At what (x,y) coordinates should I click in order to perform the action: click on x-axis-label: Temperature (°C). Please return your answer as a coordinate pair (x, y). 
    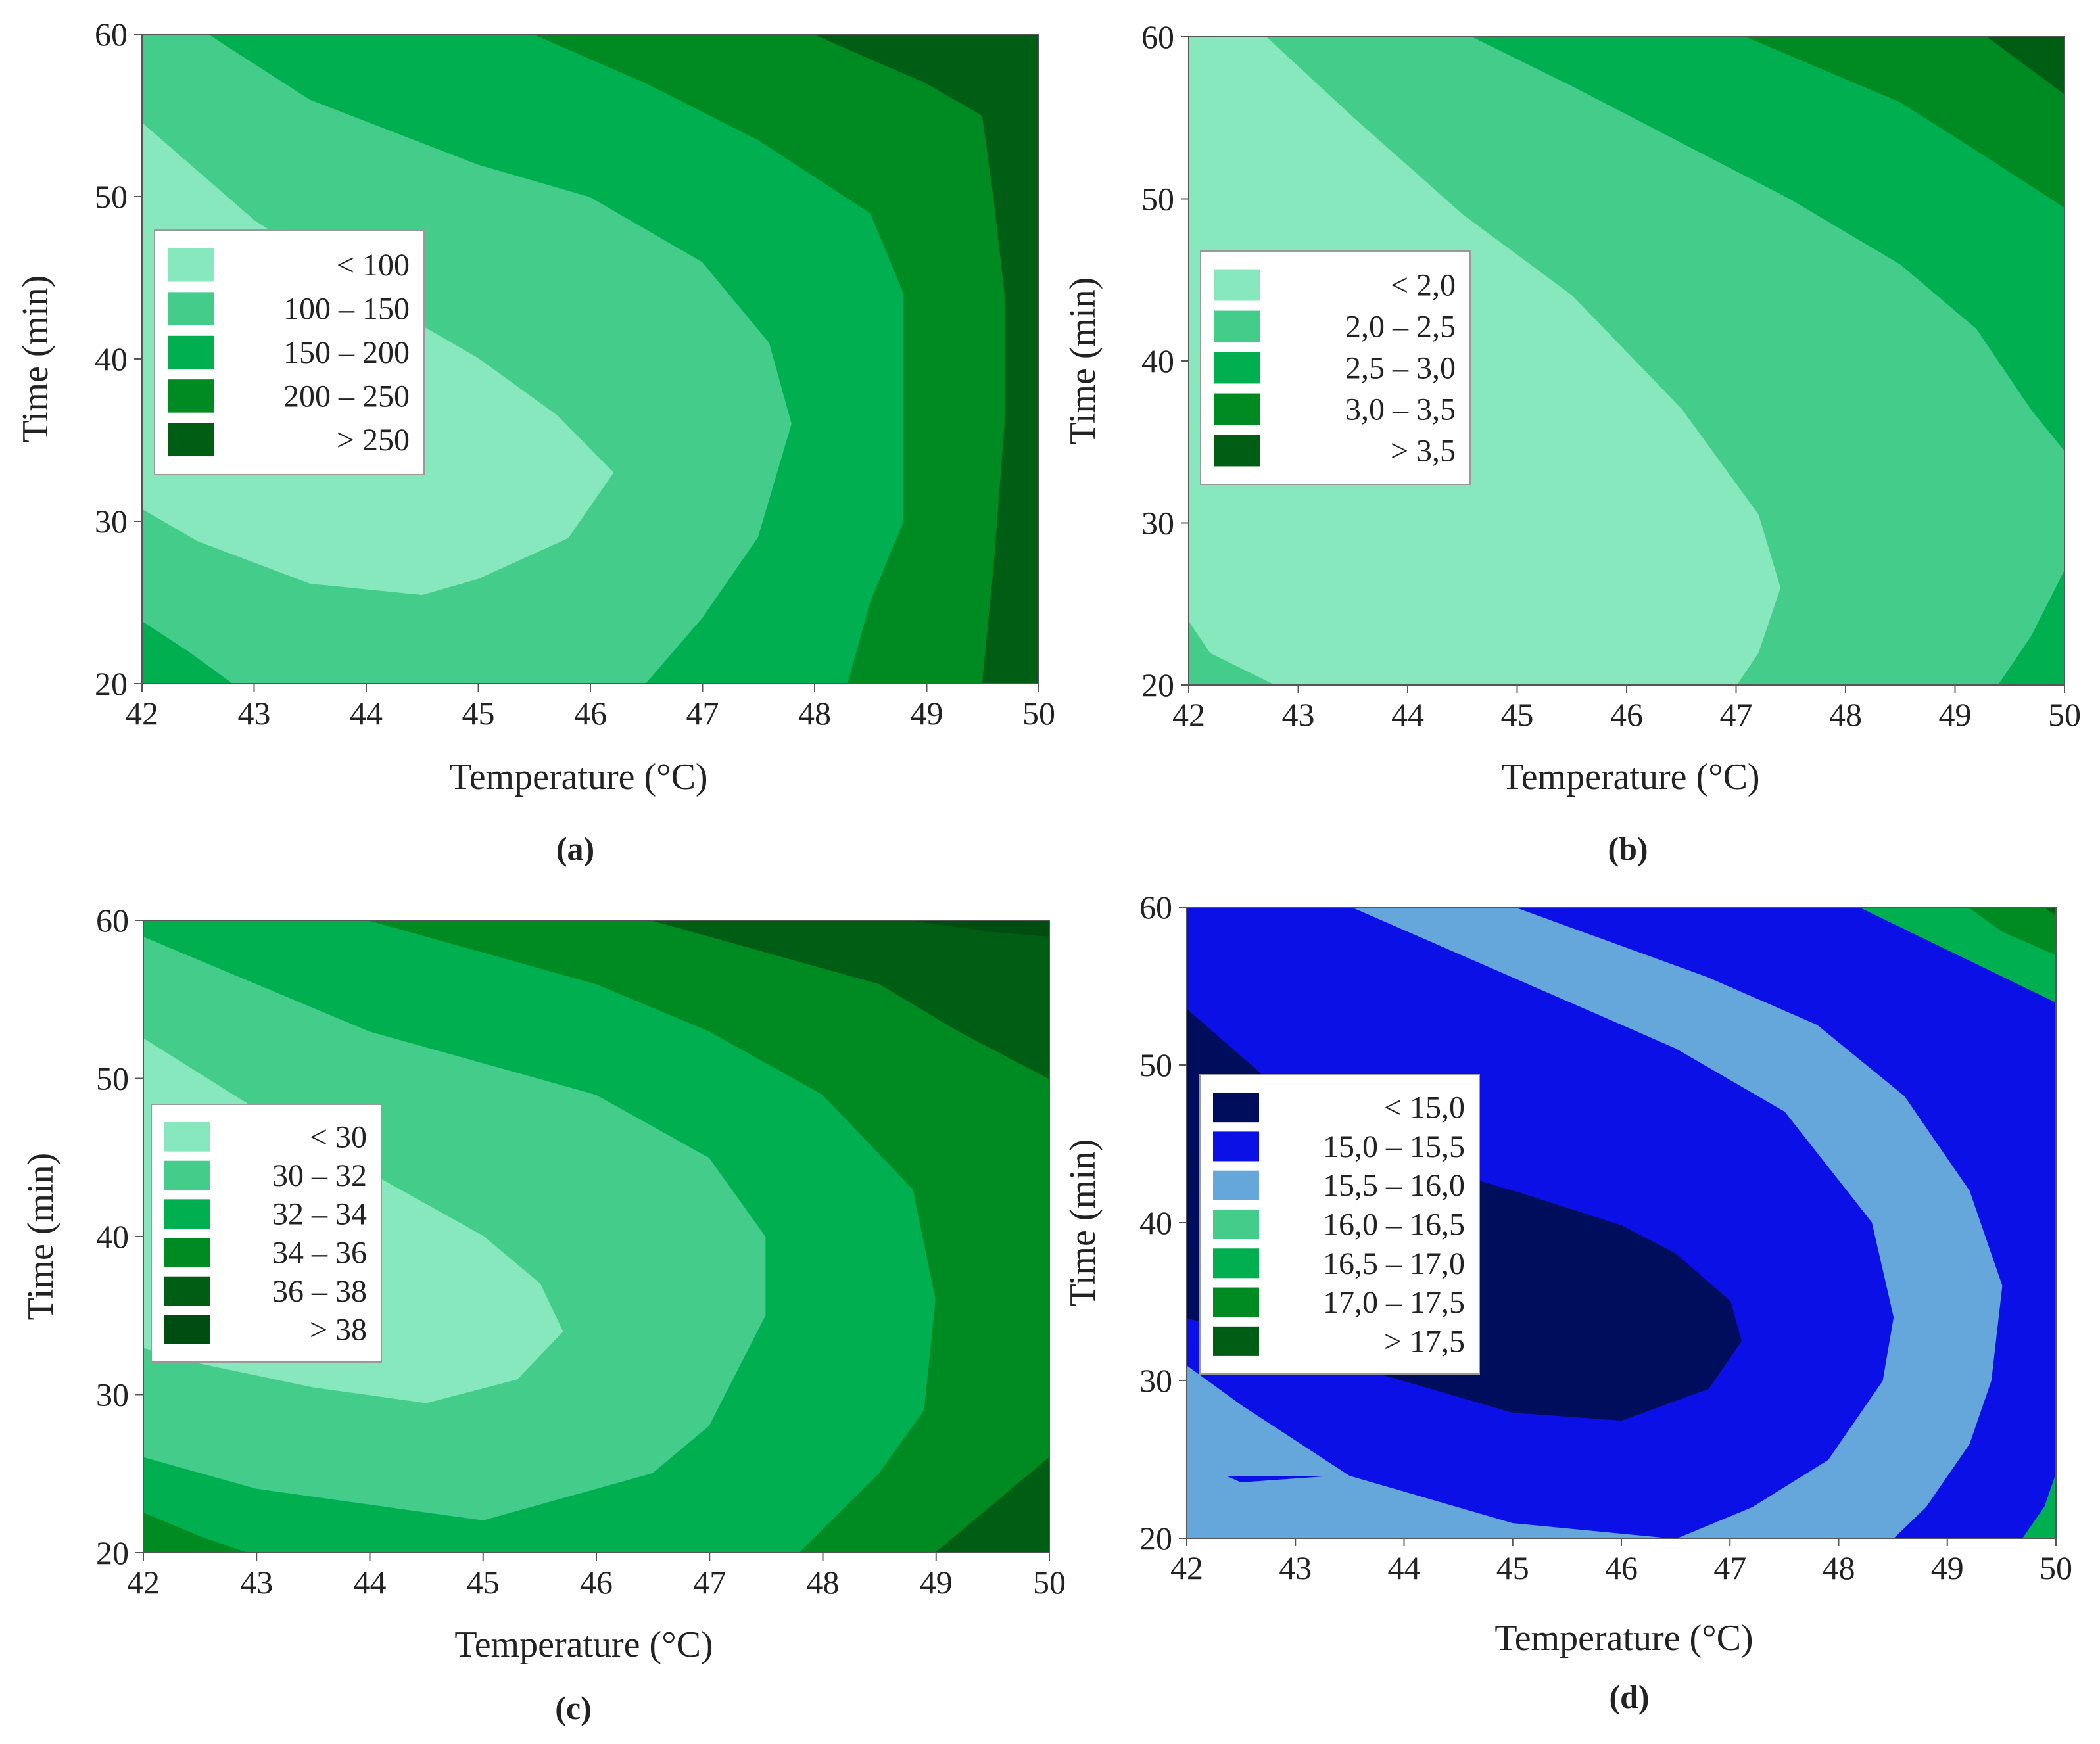
    Looking at the image, I should click on (578, 777).